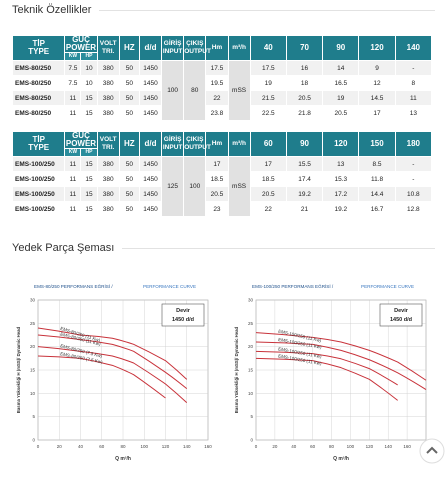  I want to click on header-text: GÜÇ, so click(81, 135).